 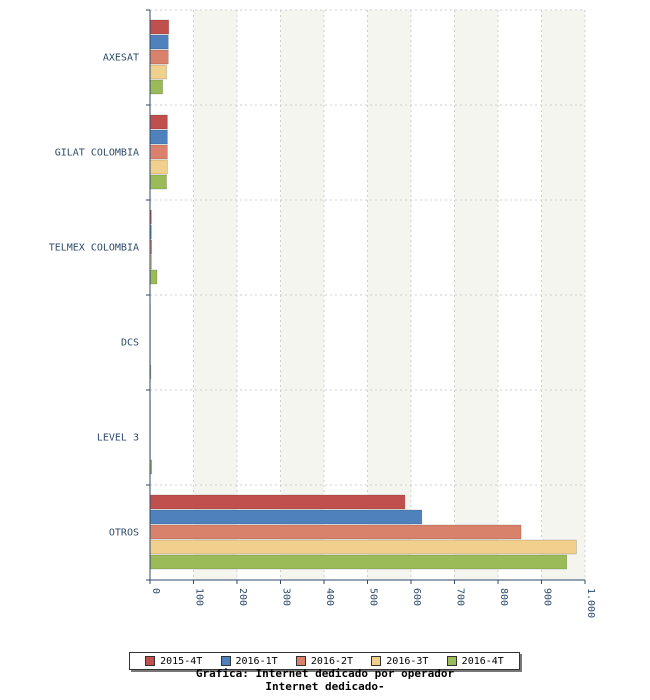 I want to click on x-tick-label: 0, so click(x=155, y=591).